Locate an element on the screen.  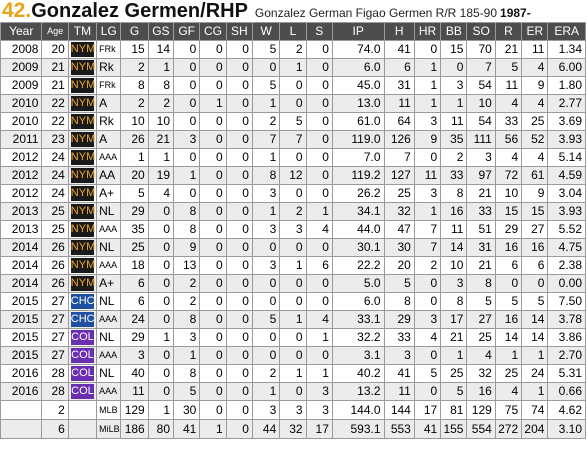
cell-l: 0 is located at coordinates (293, 85).